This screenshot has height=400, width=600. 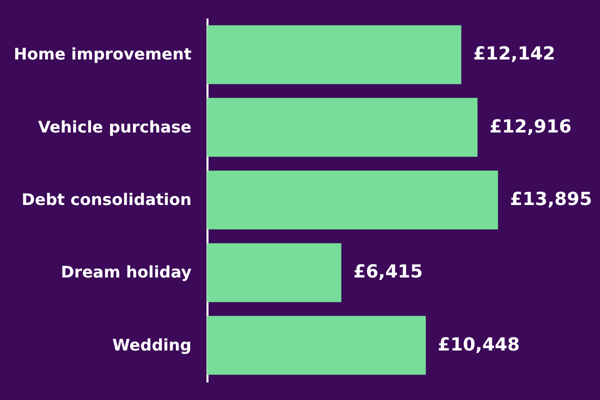 What do you see at coordinates (514, 54) in the screenshot?
I see `data-label: £12,142` at bounding box center [514, 54].